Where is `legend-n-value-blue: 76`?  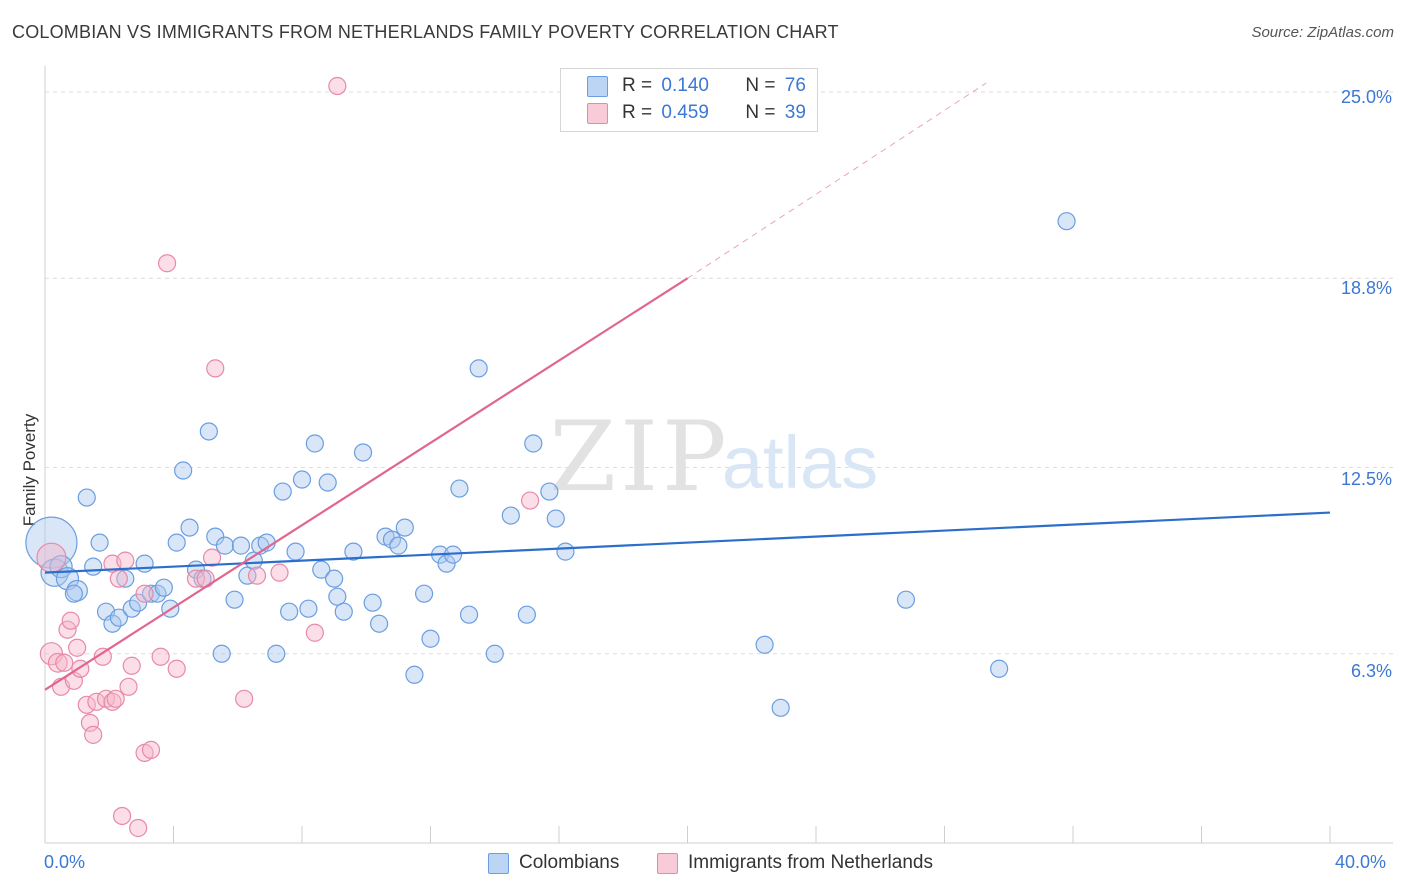 legend-n-value-blue: 76 is located at coordinates (795, 85).